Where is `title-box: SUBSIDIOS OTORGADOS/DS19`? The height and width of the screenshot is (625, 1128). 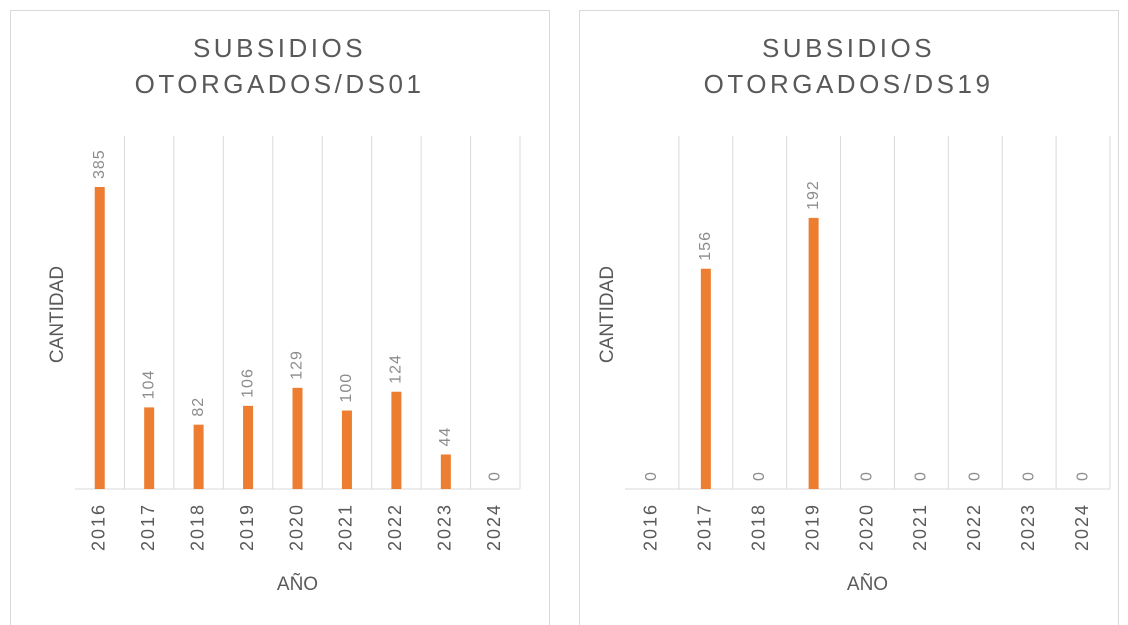
title-box: SUBSIDIOS OTORGADOS/DS19 is located at coordinates (848, 66).